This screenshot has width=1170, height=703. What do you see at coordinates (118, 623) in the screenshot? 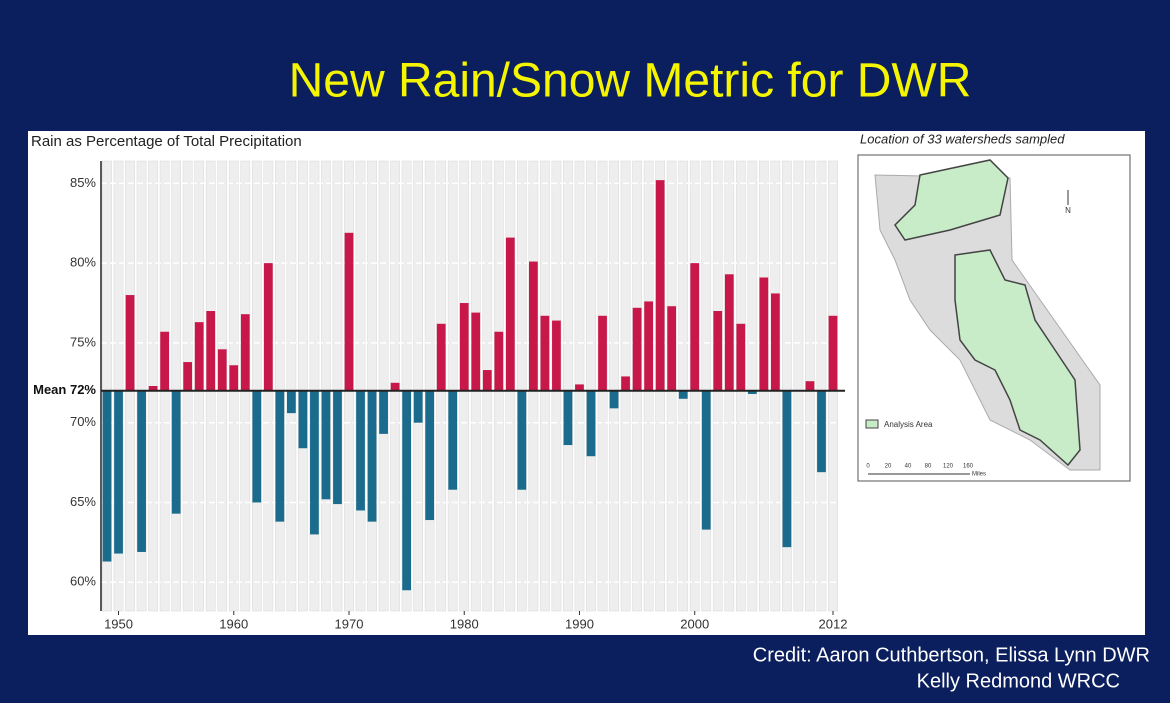
I see `x-tick-label: 1950` at bounding box center [118, 623].